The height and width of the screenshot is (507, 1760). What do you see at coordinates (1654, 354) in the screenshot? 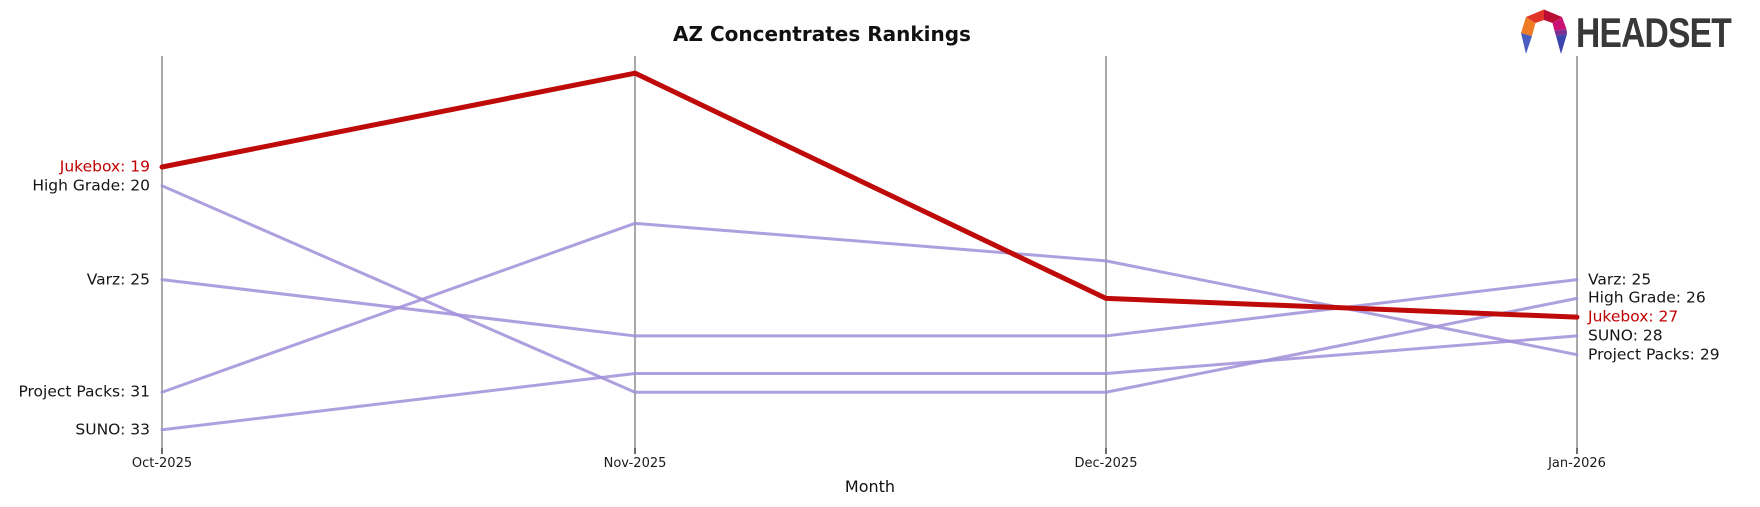
I see `right-rank-label-project-packs: Project Packs: 29` at bounding box center [1654, 354].